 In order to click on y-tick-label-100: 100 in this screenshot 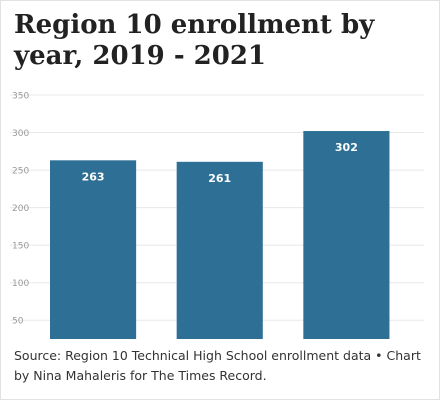, I will do `click(20, 284)`.